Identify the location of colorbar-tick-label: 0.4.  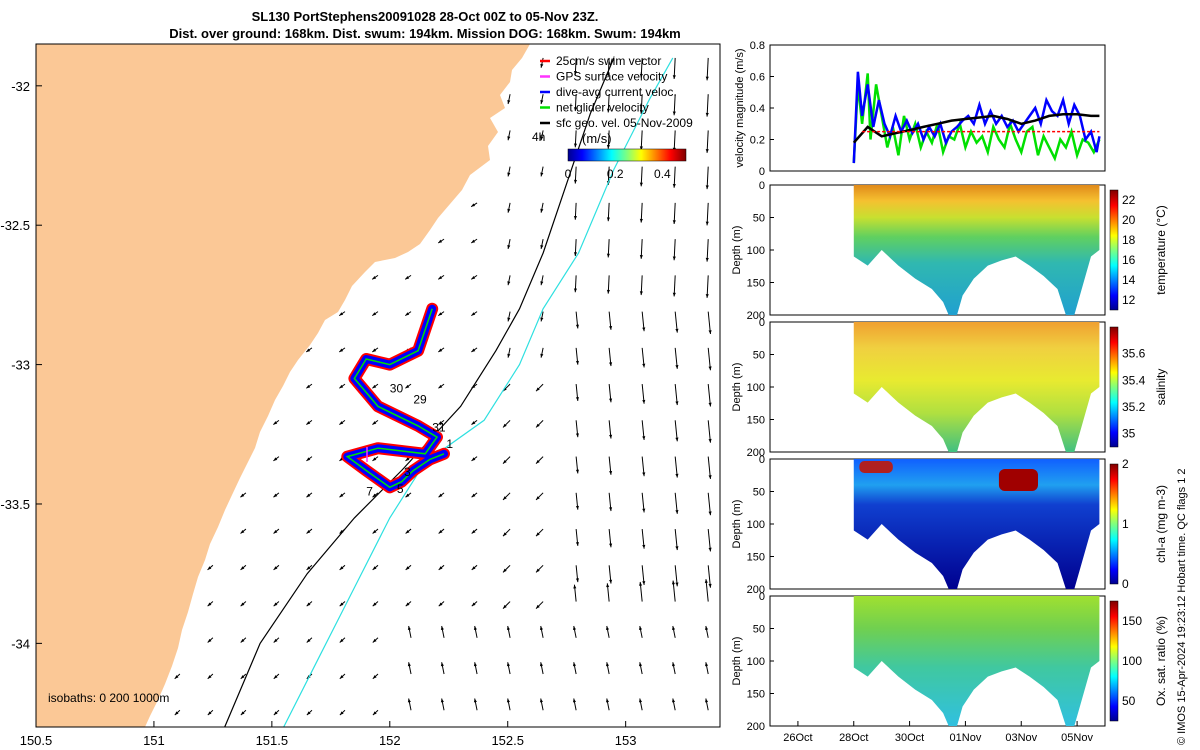
(662, 174).